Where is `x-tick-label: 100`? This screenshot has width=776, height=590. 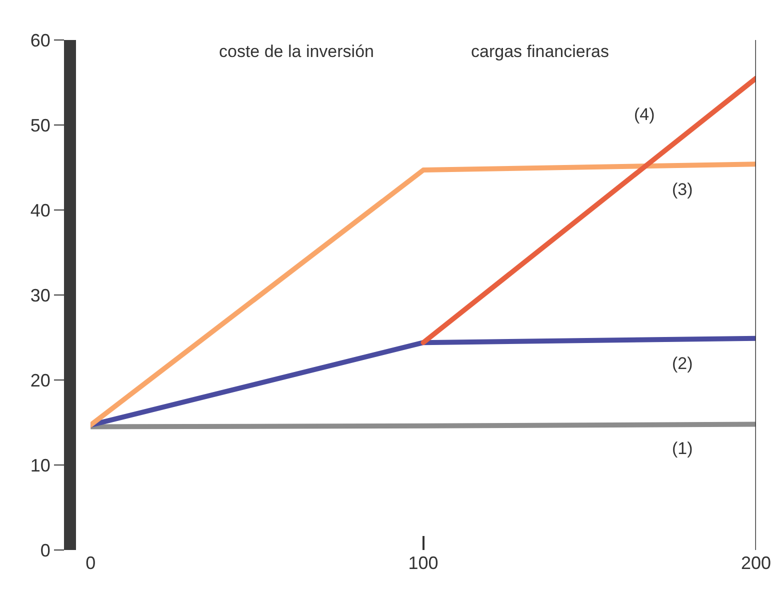 x-tick-label: 100 is located at coordinates (423, 563).